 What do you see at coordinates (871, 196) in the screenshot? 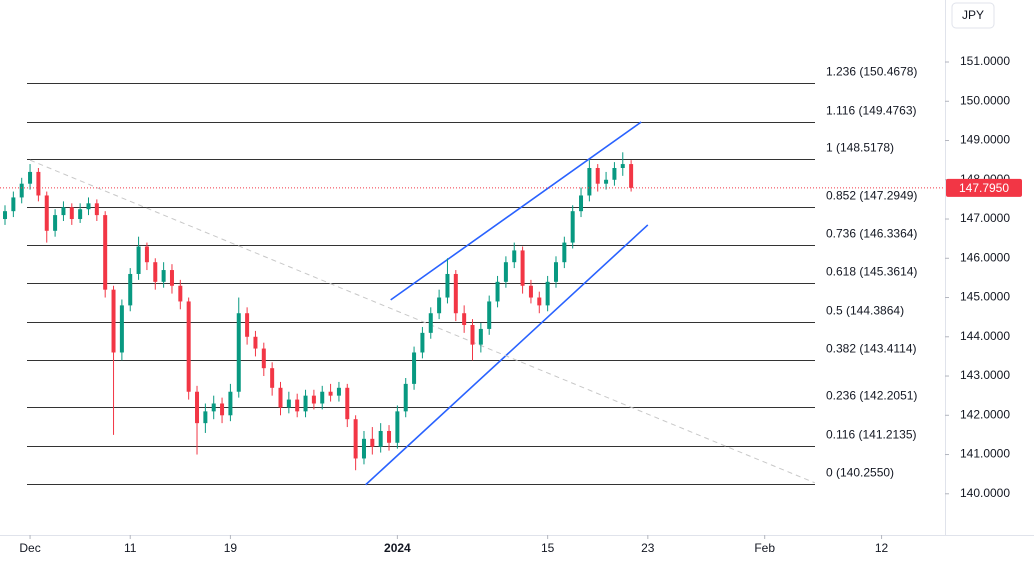
I see `fib-level-label: 0.852 (147.2949)` at bounding box center [871, 196].